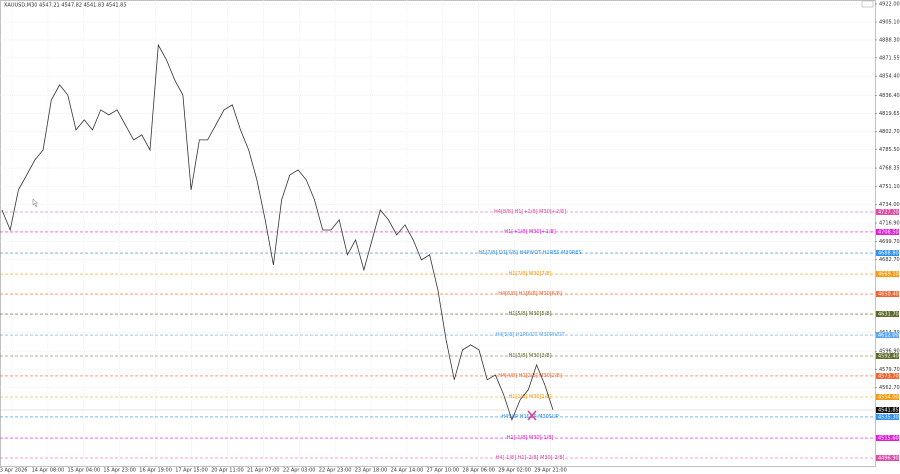 The width and height of the screenshot is (900, 474). I want to click on price-badge-label: 4592.40, so click(888, 356).